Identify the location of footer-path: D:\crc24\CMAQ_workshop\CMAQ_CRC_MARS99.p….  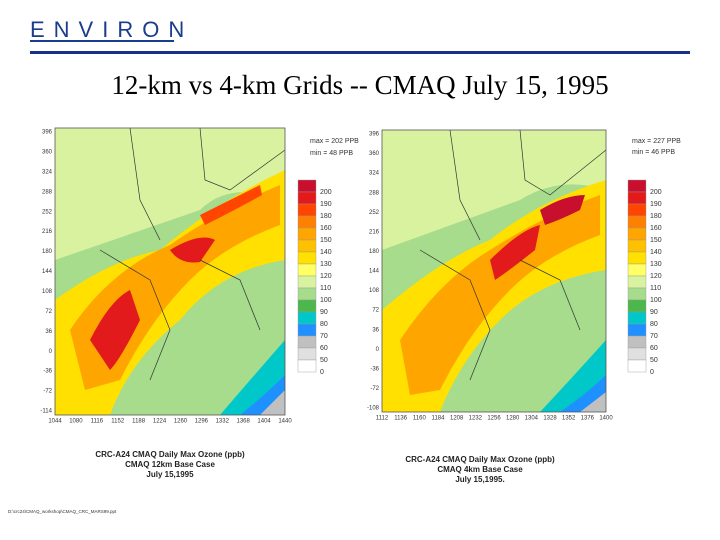
(62, 511).